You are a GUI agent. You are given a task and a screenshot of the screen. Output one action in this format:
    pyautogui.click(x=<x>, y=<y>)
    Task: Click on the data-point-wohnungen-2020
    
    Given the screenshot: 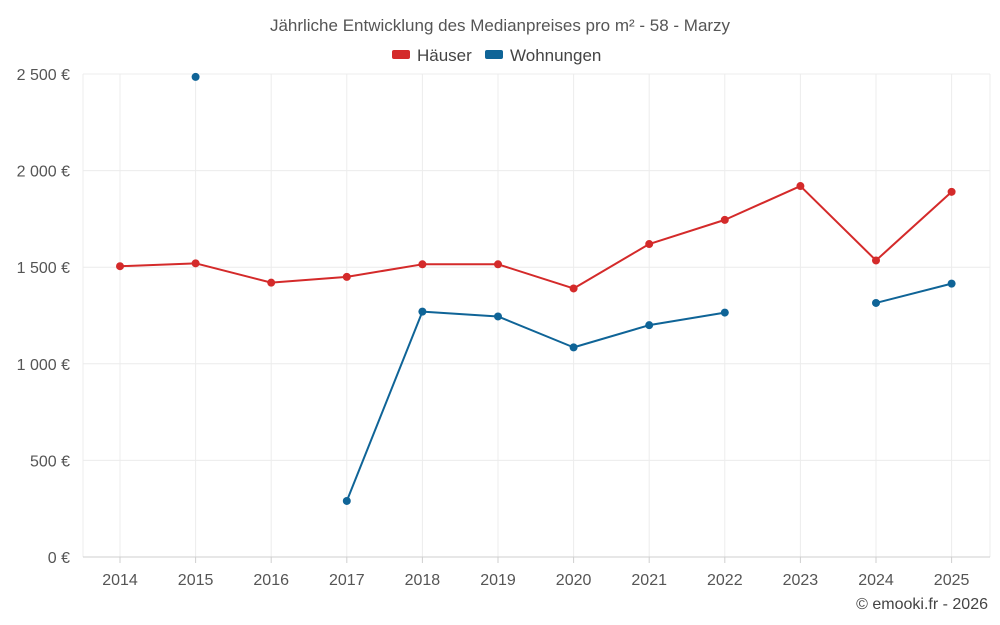 What is the action you would take?
    pyautogui.click(x=573, y=347)
    